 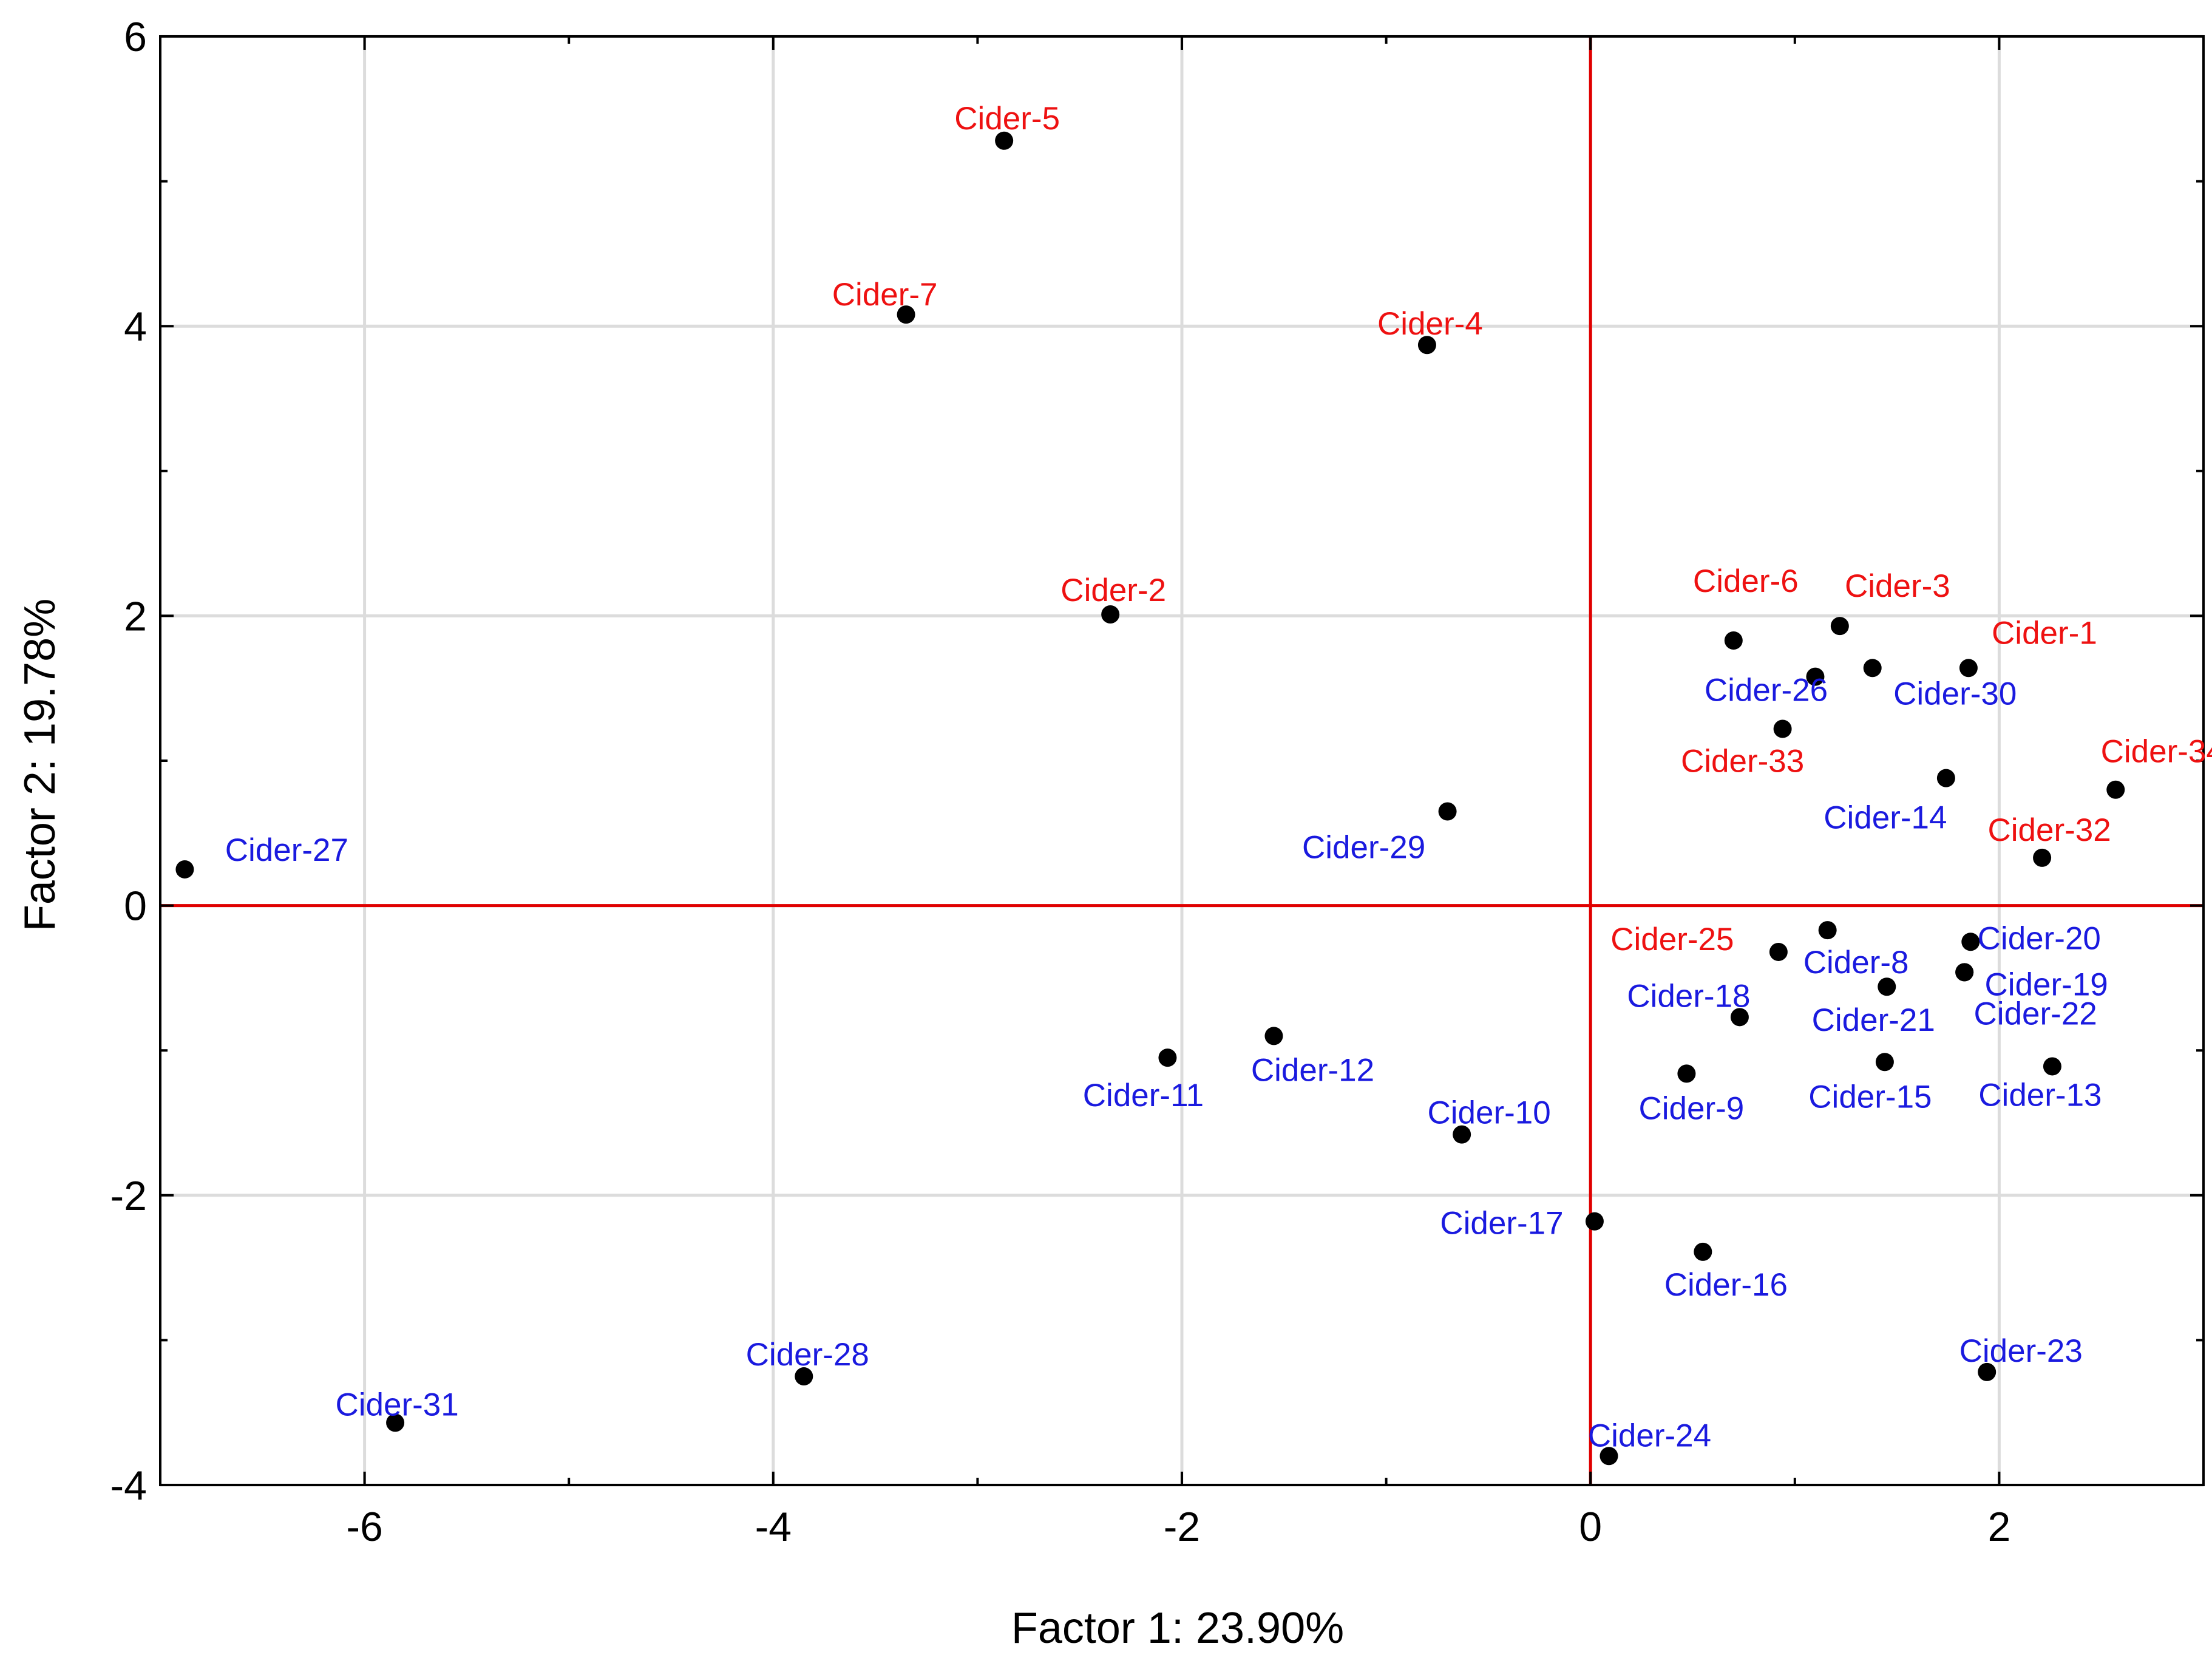 What do you see at coordinates (2021, 1351) in the screenshot?
I see `point-label-cider-23: Cider-23` at bounding box center [2021, 1351].